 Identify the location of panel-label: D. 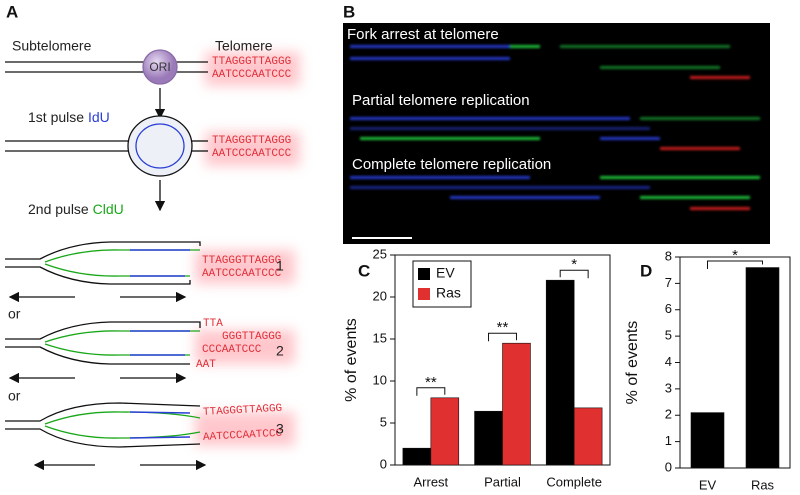
(646, 270).